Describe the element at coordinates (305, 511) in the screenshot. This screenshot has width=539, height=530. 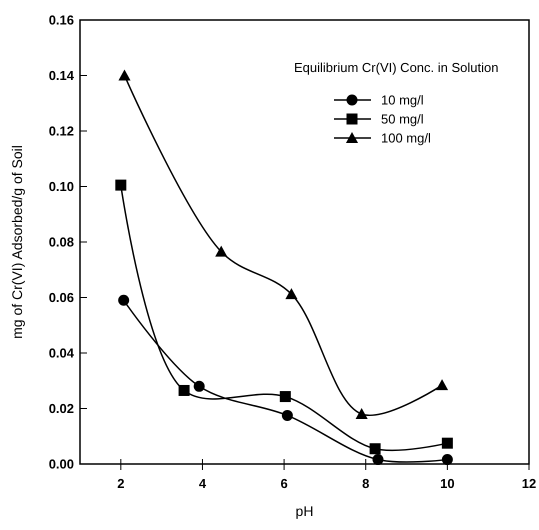
I see `x-axis-title: pH` at that location.